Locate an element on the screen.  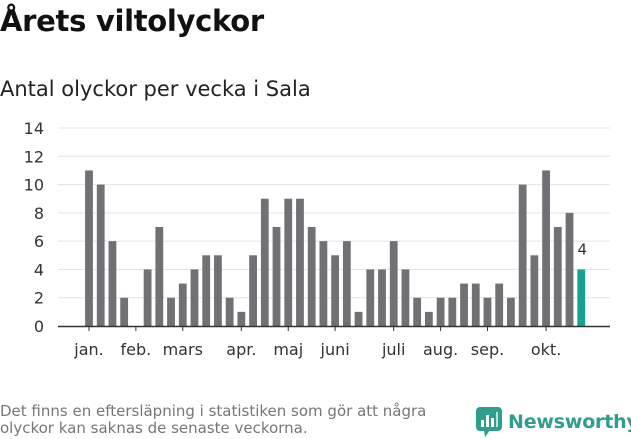
y-tick-label: 8 is located at coordinates (39, 213).